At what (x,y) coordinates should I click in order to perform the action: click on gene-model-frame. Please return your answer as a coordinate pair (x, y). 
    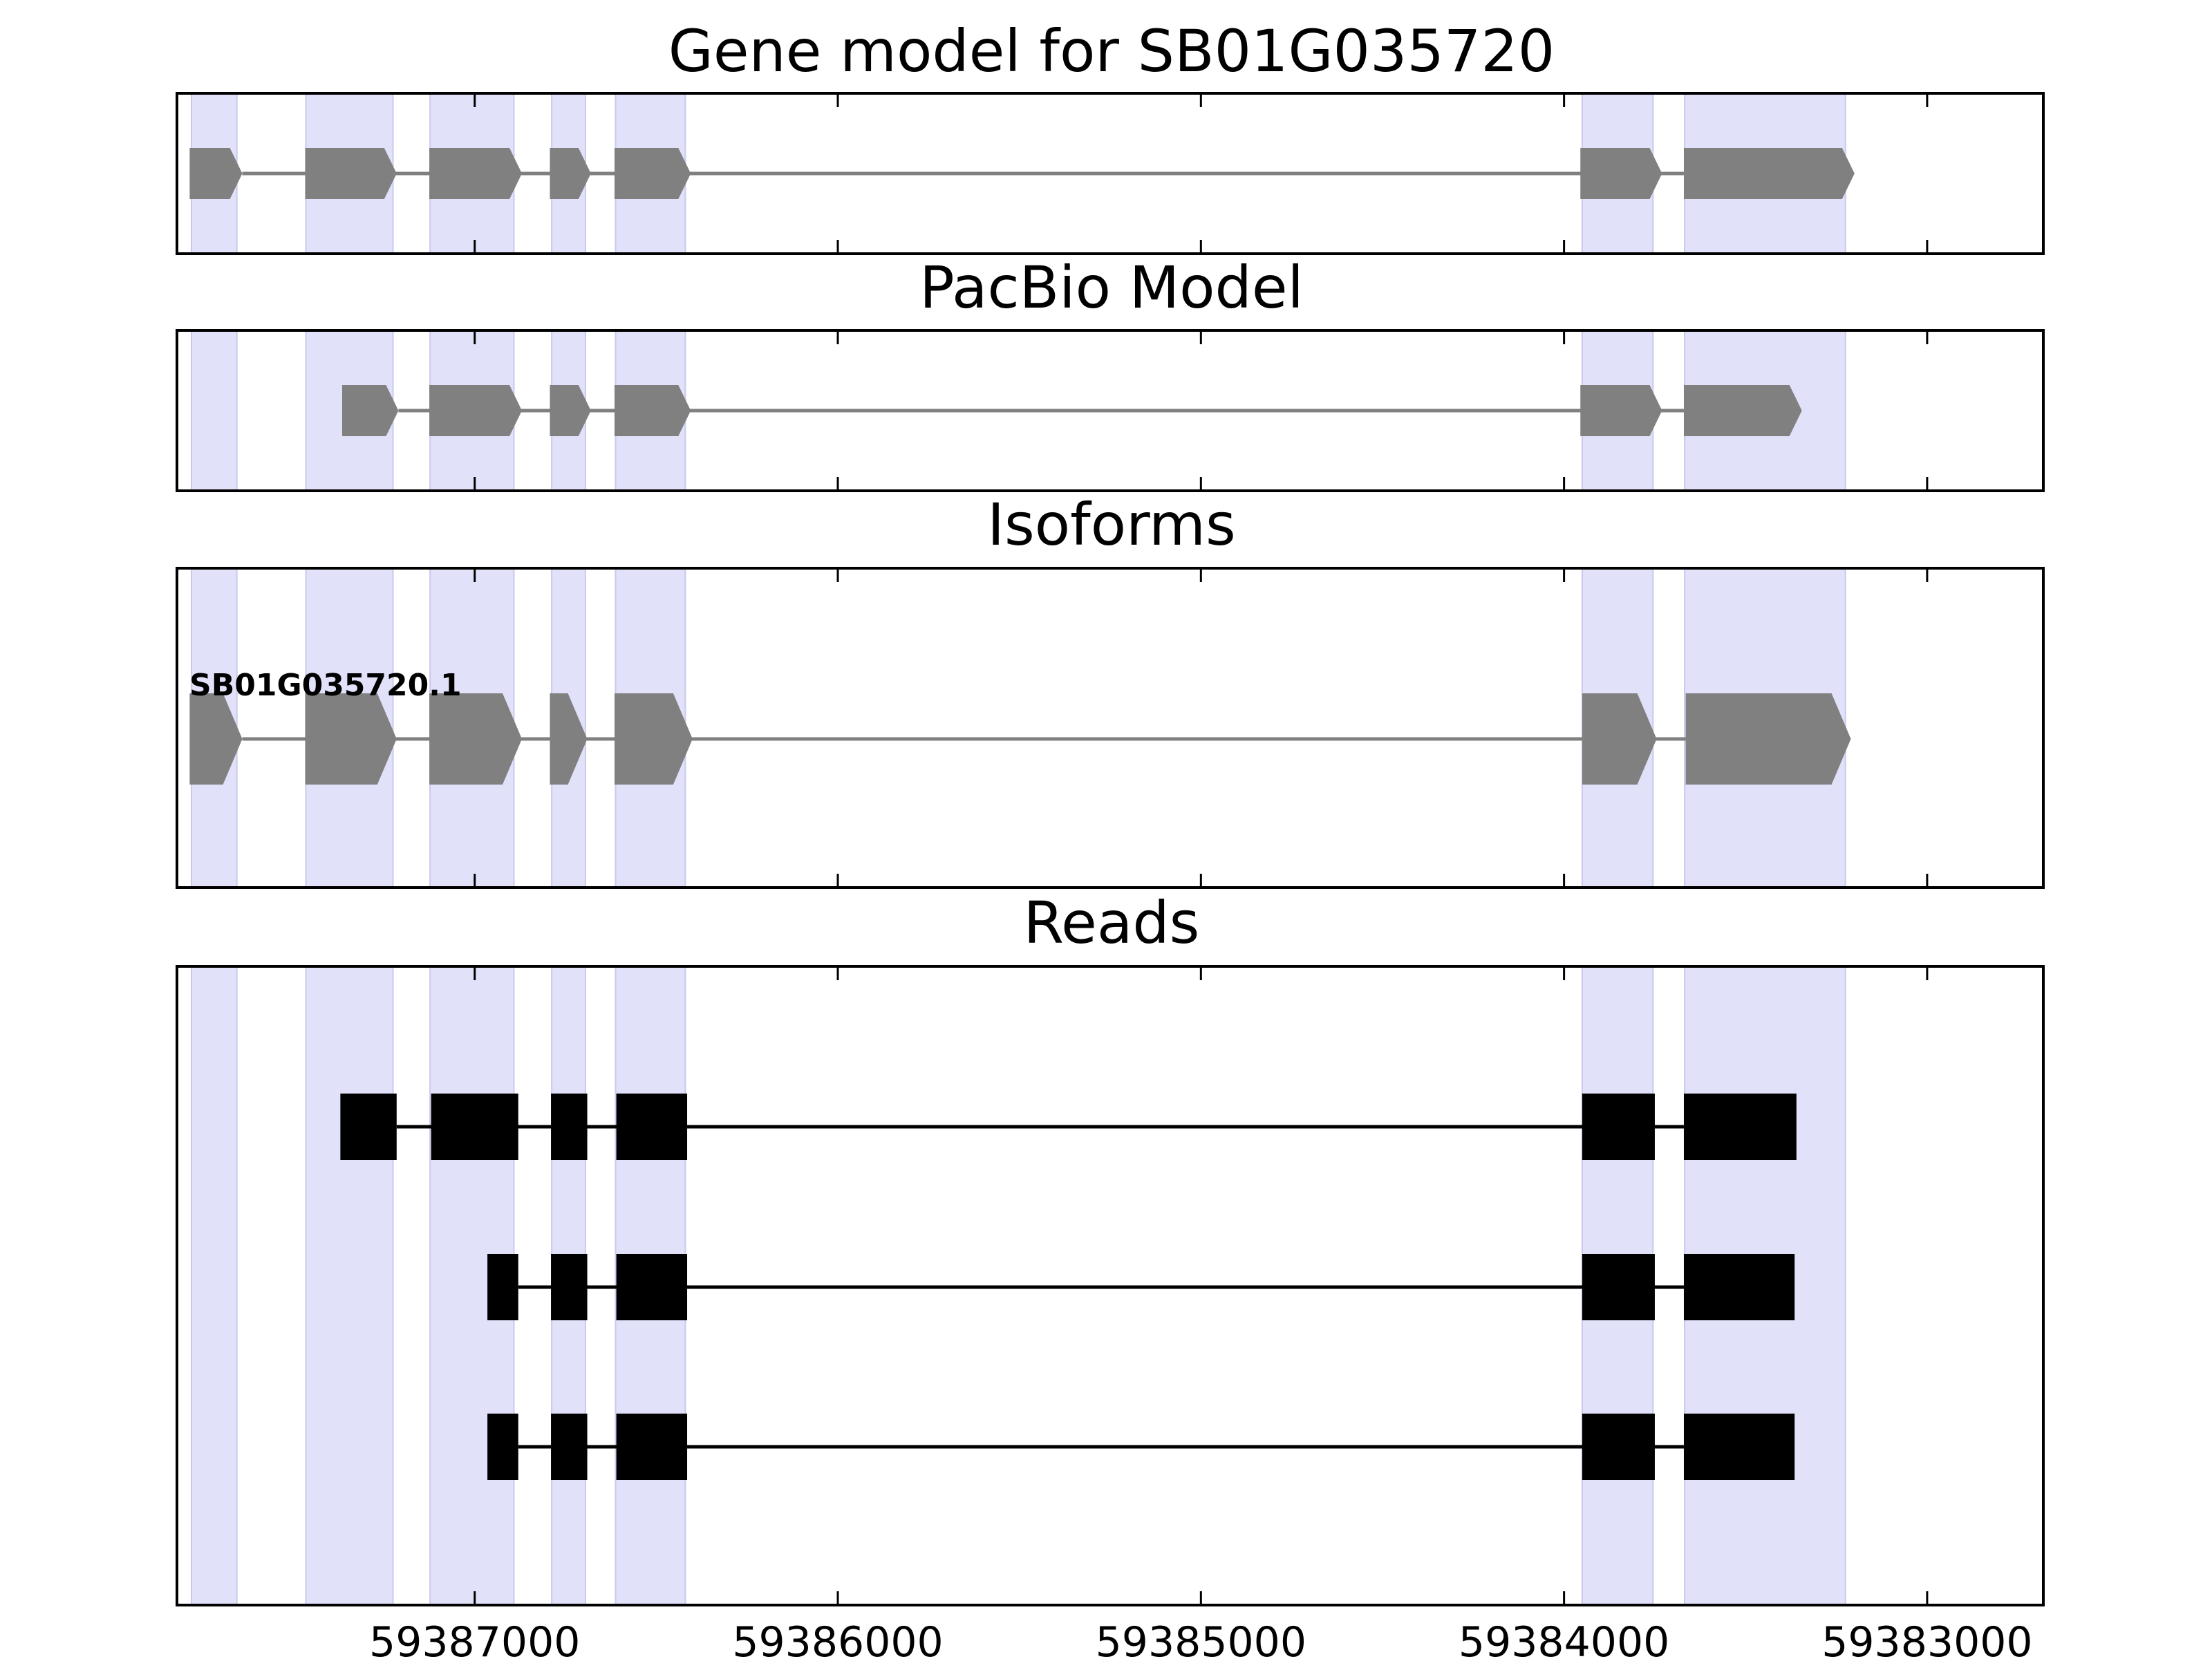
    Looking at the image, I should click on (1110, 174).